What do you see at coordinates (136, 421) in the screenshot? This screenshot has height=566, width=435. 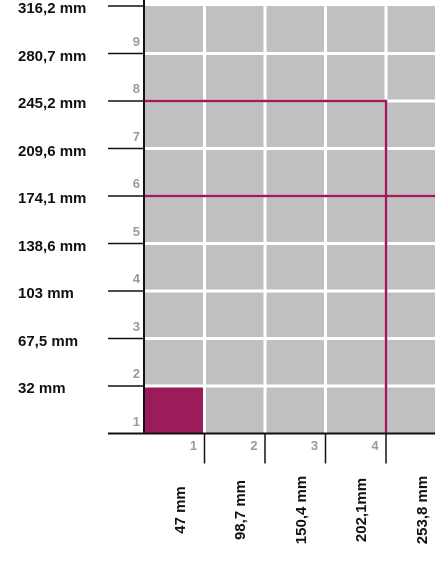 I see `row-number: 1` at bounding box center [136, 421].